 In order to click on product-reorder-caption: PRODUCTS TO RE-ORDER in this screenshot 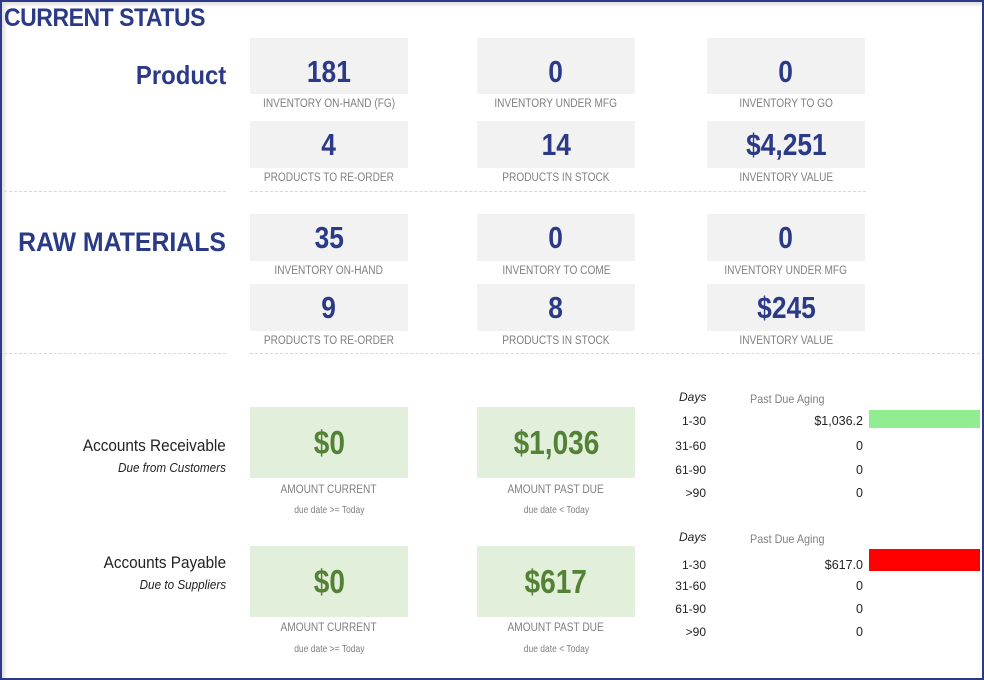, I will do `click(329, 178)`.